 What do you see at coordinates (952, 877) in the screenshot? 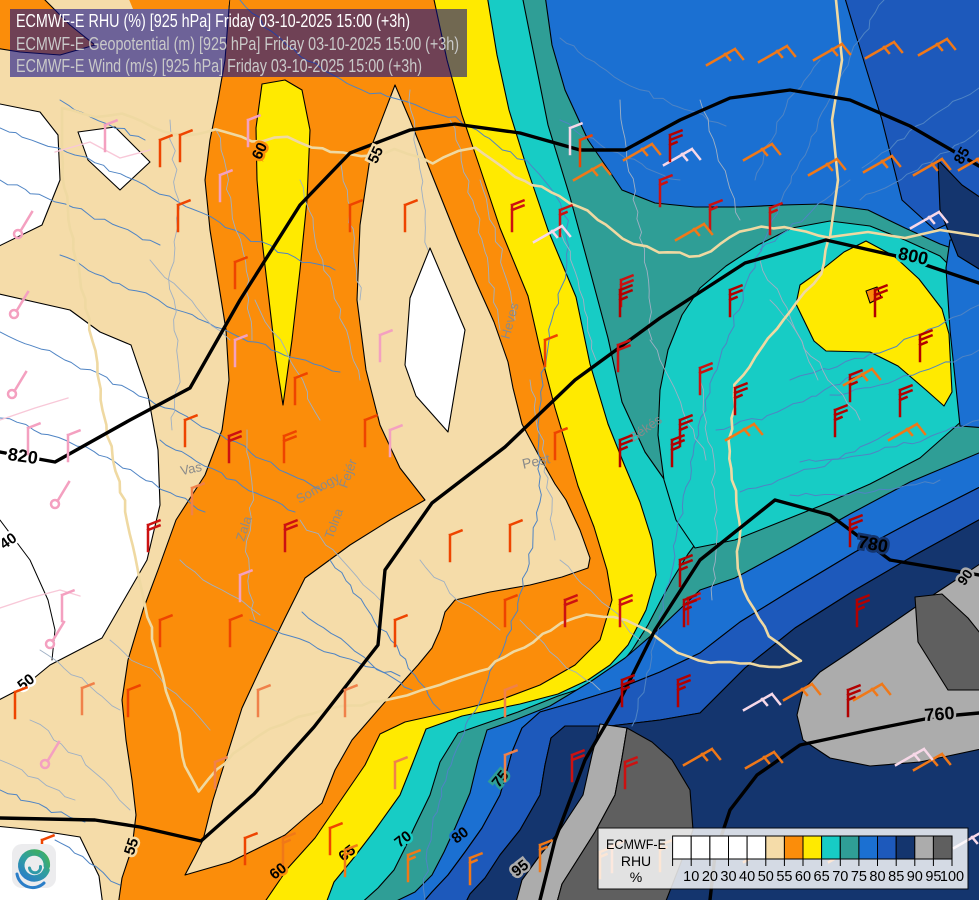
I see `svg-text: 100` at bounding box center [952, 877].